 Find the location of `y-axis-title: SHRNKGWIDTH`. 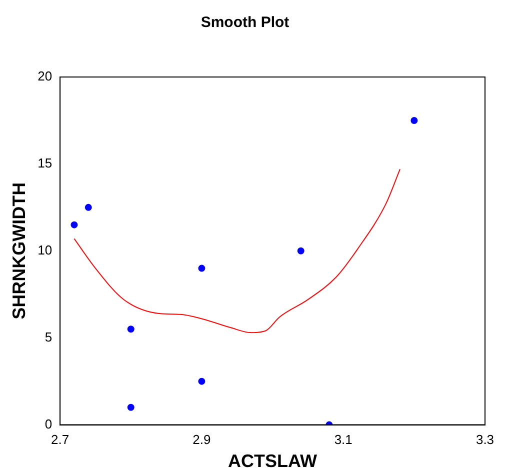

y-axis-title: SHRNKGWIDTH is located at coordinates (18, 251).